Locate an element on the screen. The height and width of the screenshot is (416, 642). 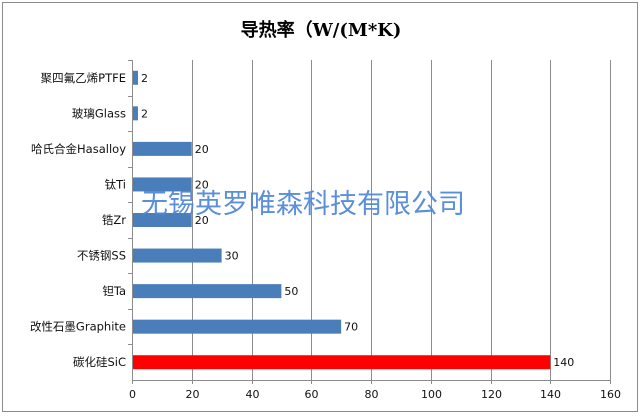
data-label-7: 70 is located at coordinates (351, 327).